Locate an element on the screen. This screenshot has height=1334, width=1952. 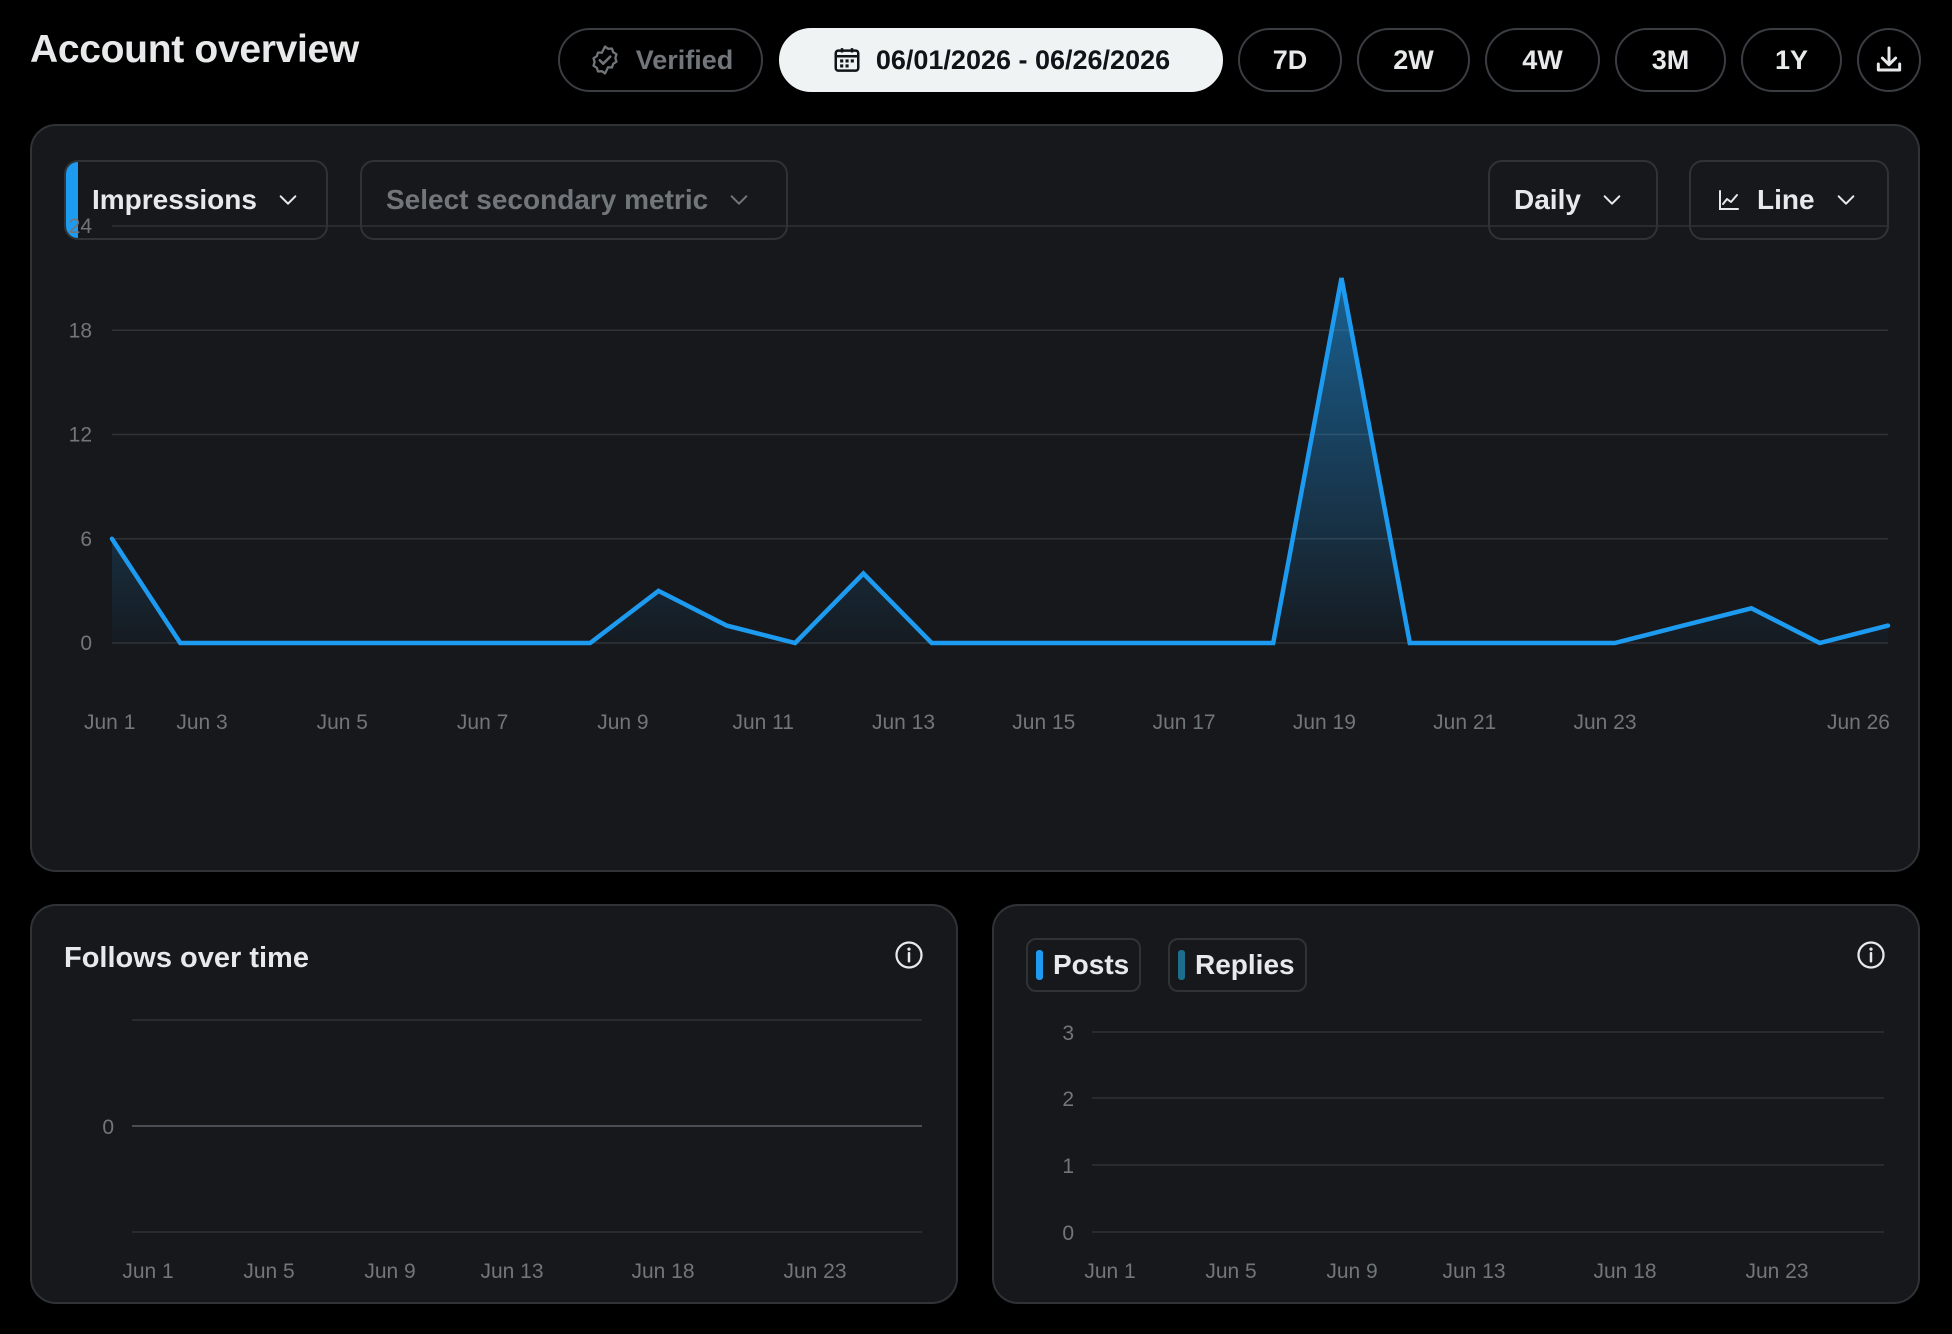
x-tick-label: Jun 21 is located at coordinates (1464, 722).